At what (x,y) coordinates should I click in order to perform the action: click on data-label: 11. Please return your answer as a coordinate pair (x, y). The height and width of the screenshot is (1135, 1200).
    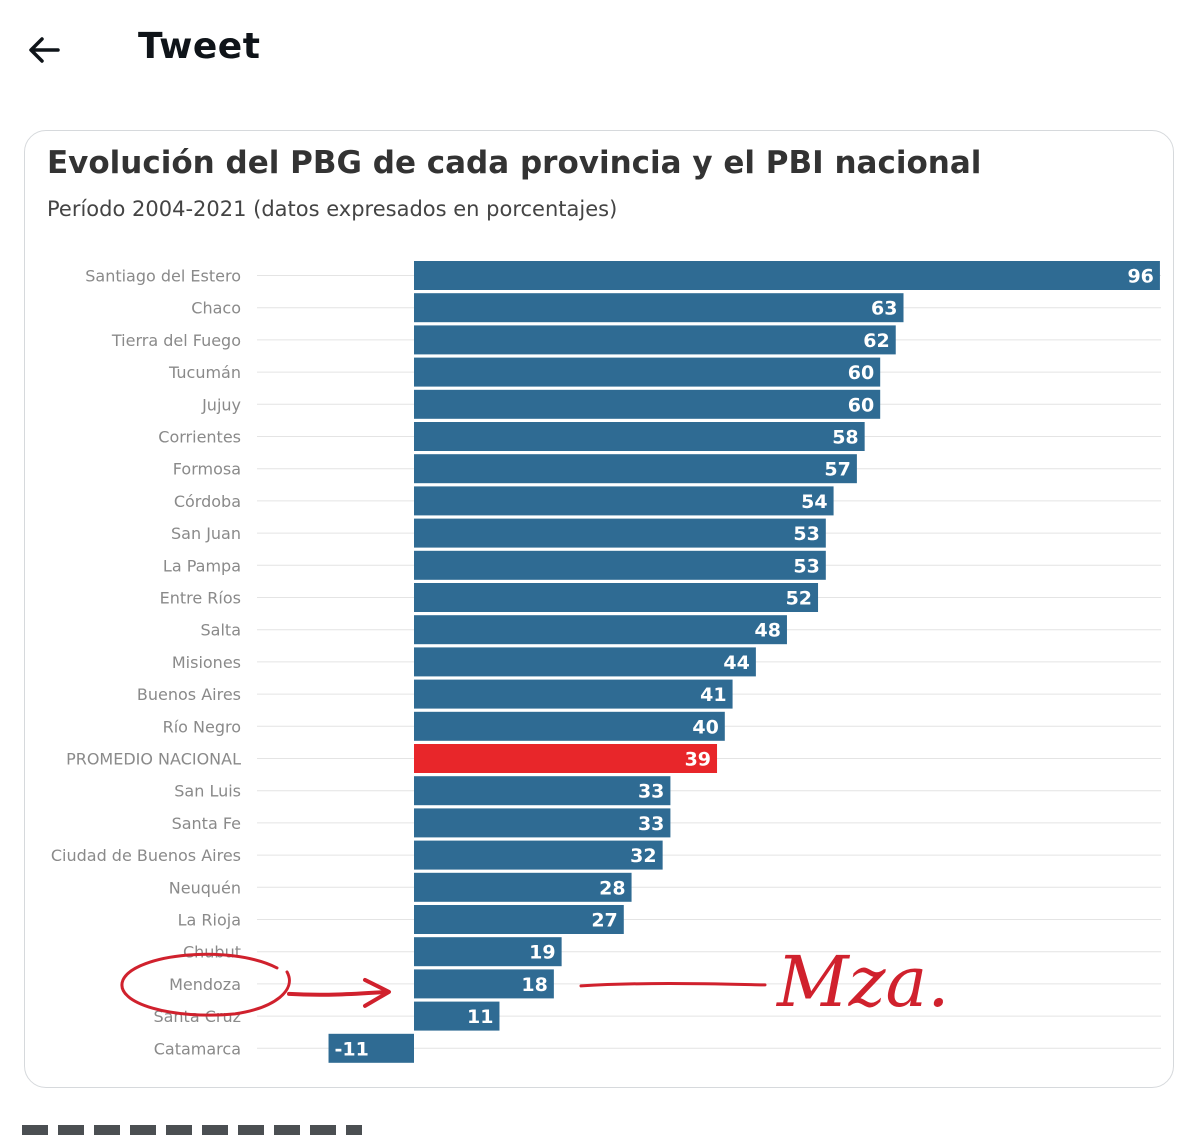
    Looking at the image, I should click on (480, 1017).